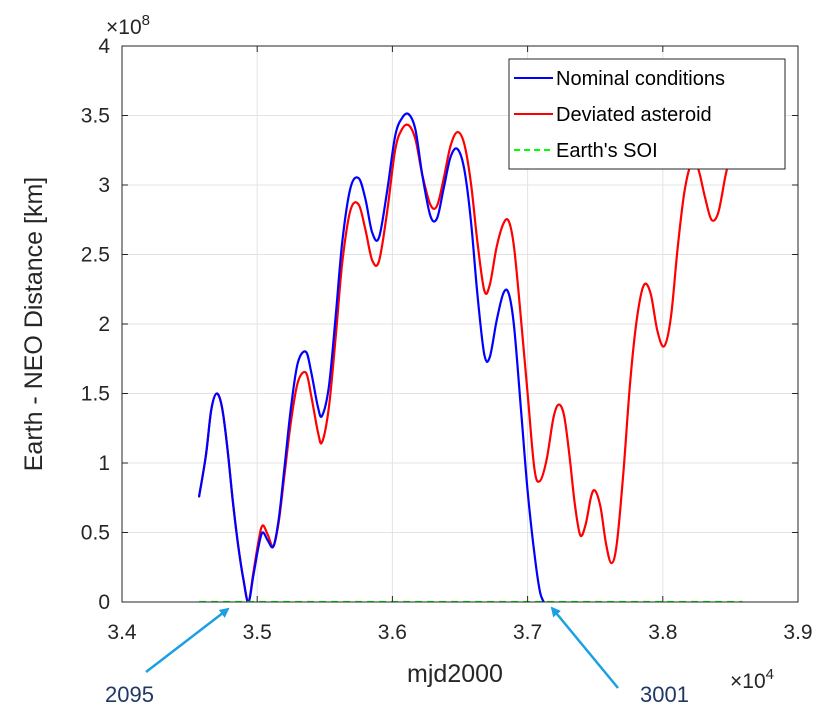  I want to click on x-tick-label: 3.6, so click(392, 632).